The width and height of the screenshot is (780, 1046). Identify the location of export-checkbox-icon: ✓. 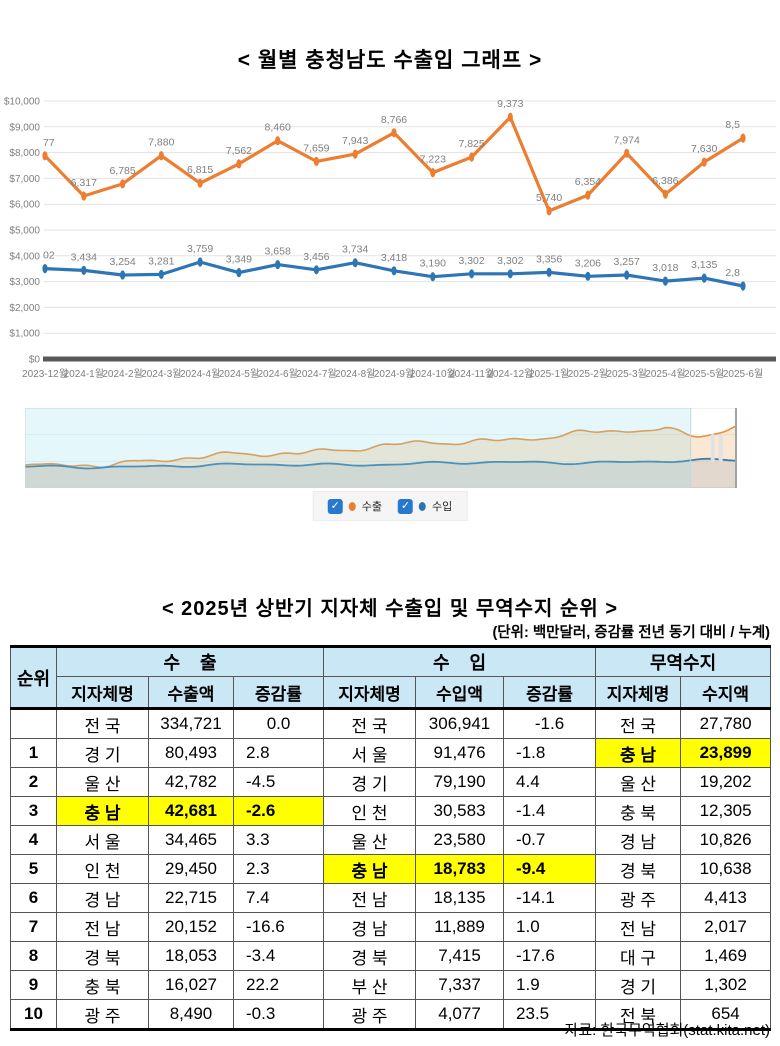
(335, 506).